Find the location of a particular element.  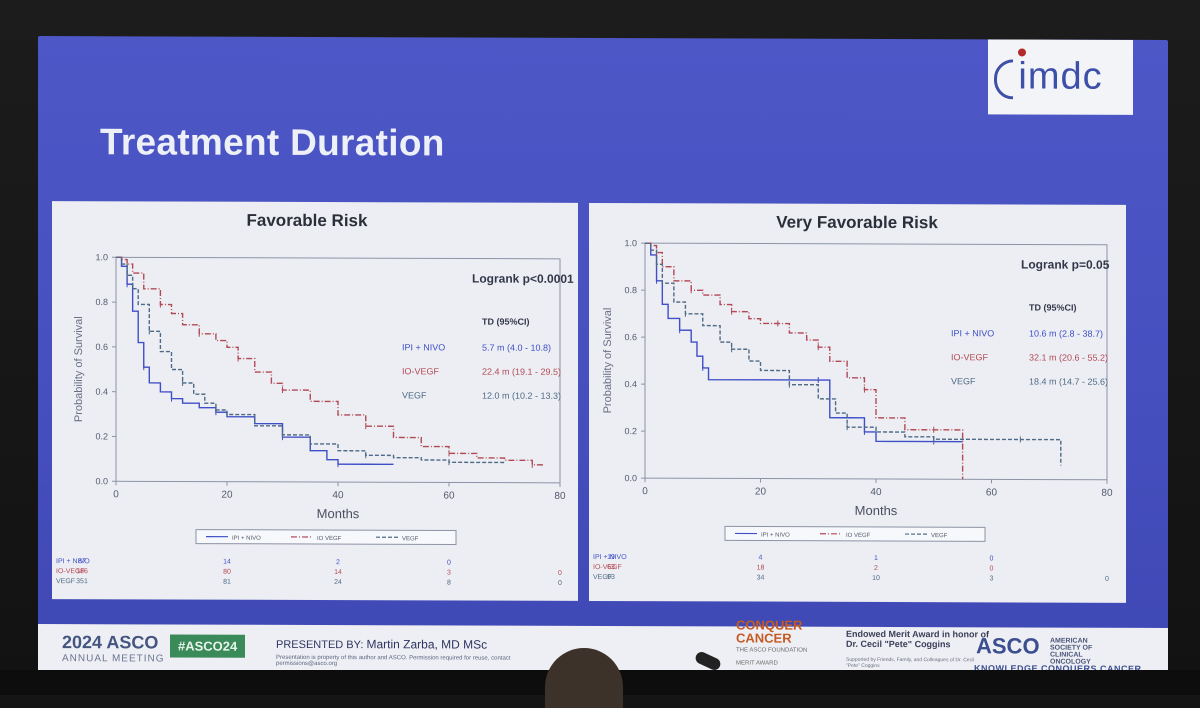

risk-value: 34 is located at coordinates (761, 578).